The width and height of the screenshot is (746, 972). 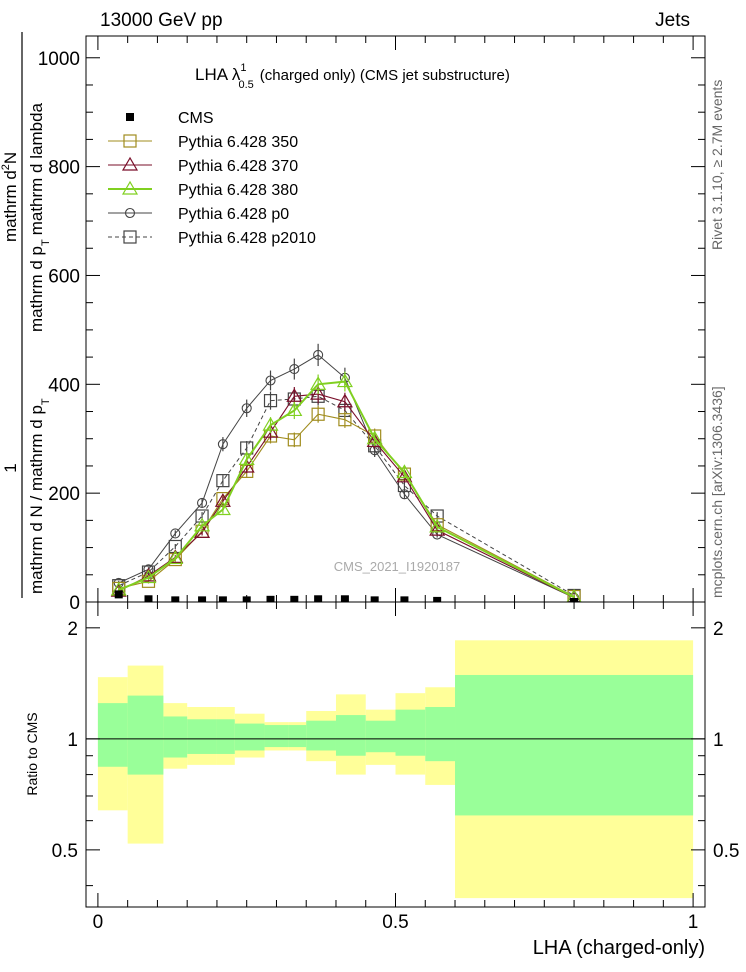 What do you see at coordinates (59, 59) in the screenshot?
I see `y-tick-label: 1000` at bounding box center [59, 59].